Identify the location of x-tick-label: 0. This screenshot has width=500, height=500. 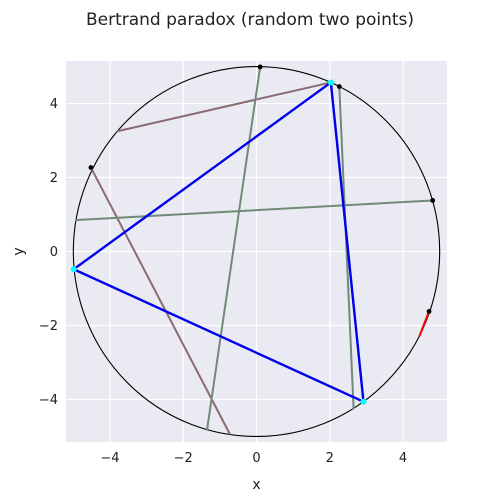
(256, 458).